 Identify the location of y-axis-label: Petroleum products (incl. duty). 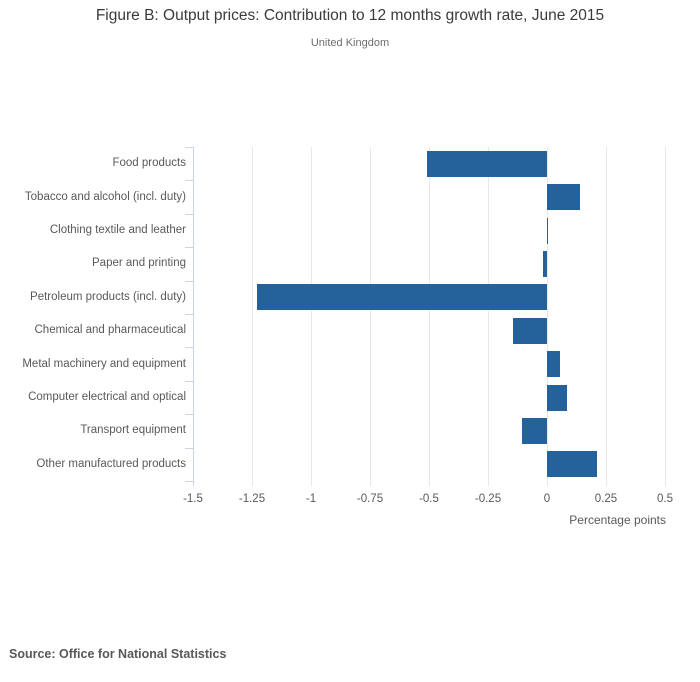
(108, 296).